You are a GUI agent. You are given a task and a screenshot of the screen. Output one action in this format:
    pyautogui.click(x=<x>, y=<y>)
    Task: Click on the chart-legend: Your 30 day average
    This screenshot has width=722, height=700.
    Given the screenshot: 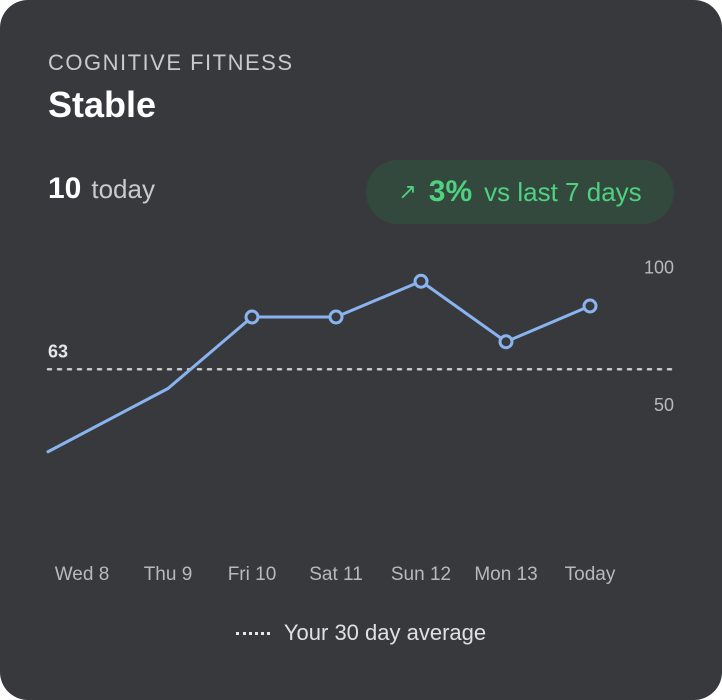 What is the action you would take?
    pyautogui.click(x=361, y=633)
    